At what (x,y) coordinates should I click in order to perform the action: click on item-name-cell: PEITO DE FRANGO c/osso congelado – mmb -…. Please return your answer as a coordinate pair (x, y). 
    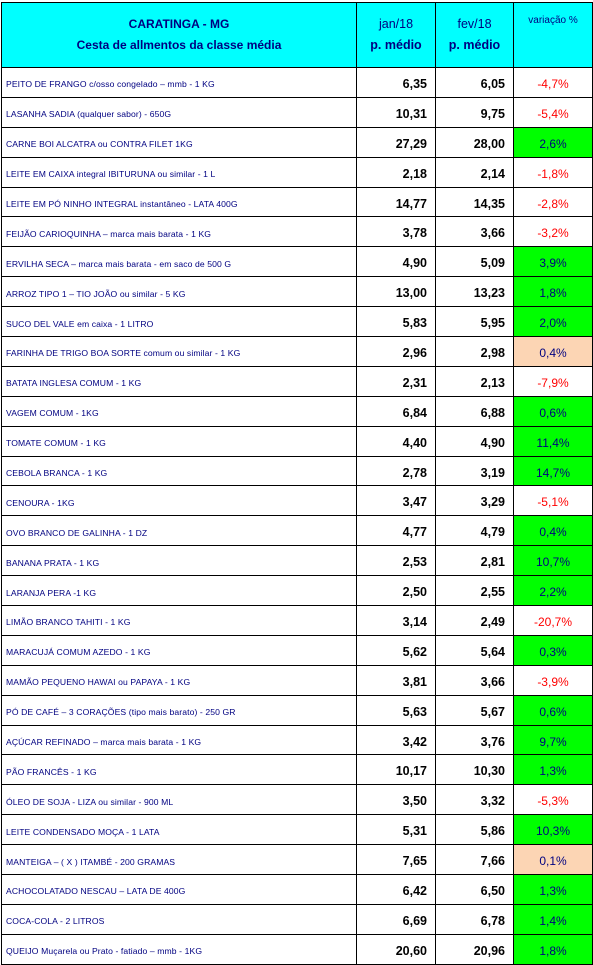
    Looking at the image, I should click on (179, 82).